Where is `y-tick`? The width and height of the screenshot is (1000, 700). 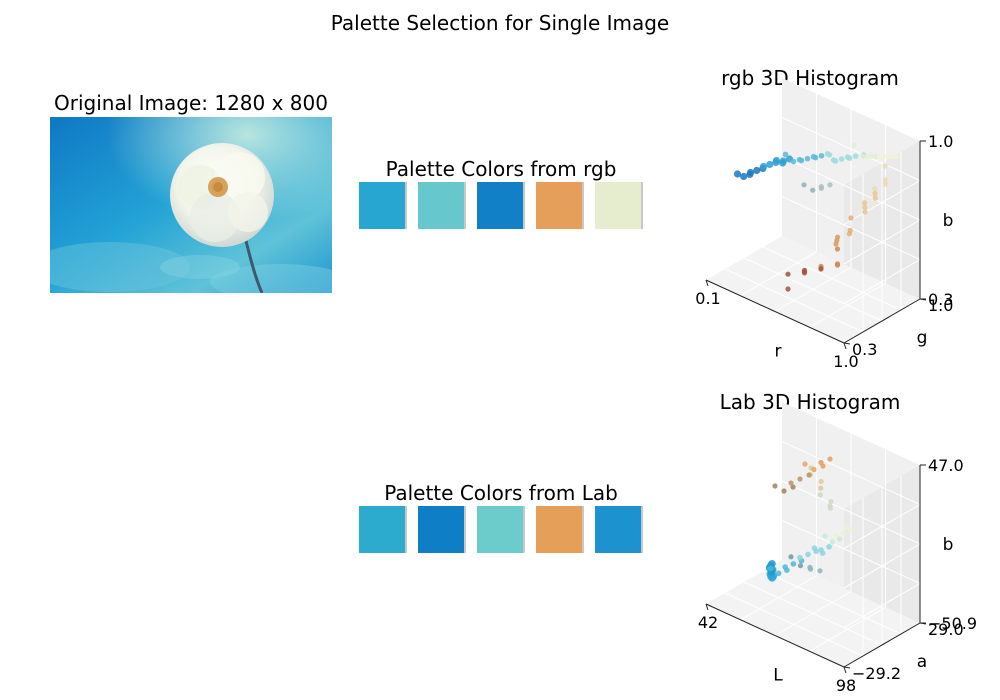 y-tick is located at coordinates (847, 667).